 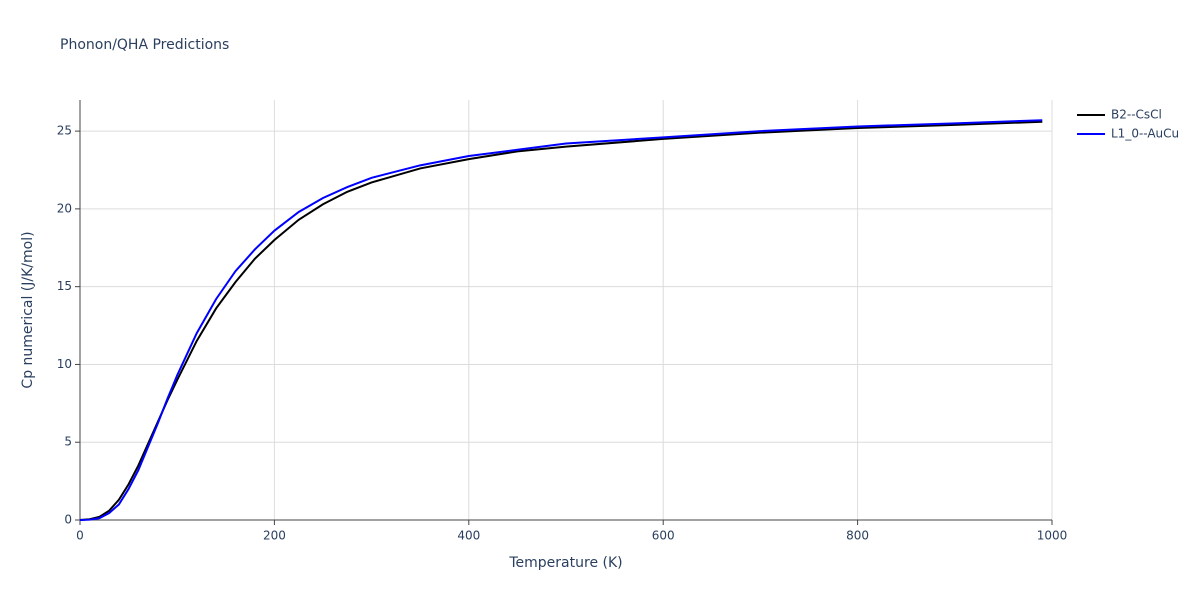 What do you see at coordinates (1136, 115) in the screenshot?
I see `legend-label: B2--CsCl` at bounding box center [1136, 115].